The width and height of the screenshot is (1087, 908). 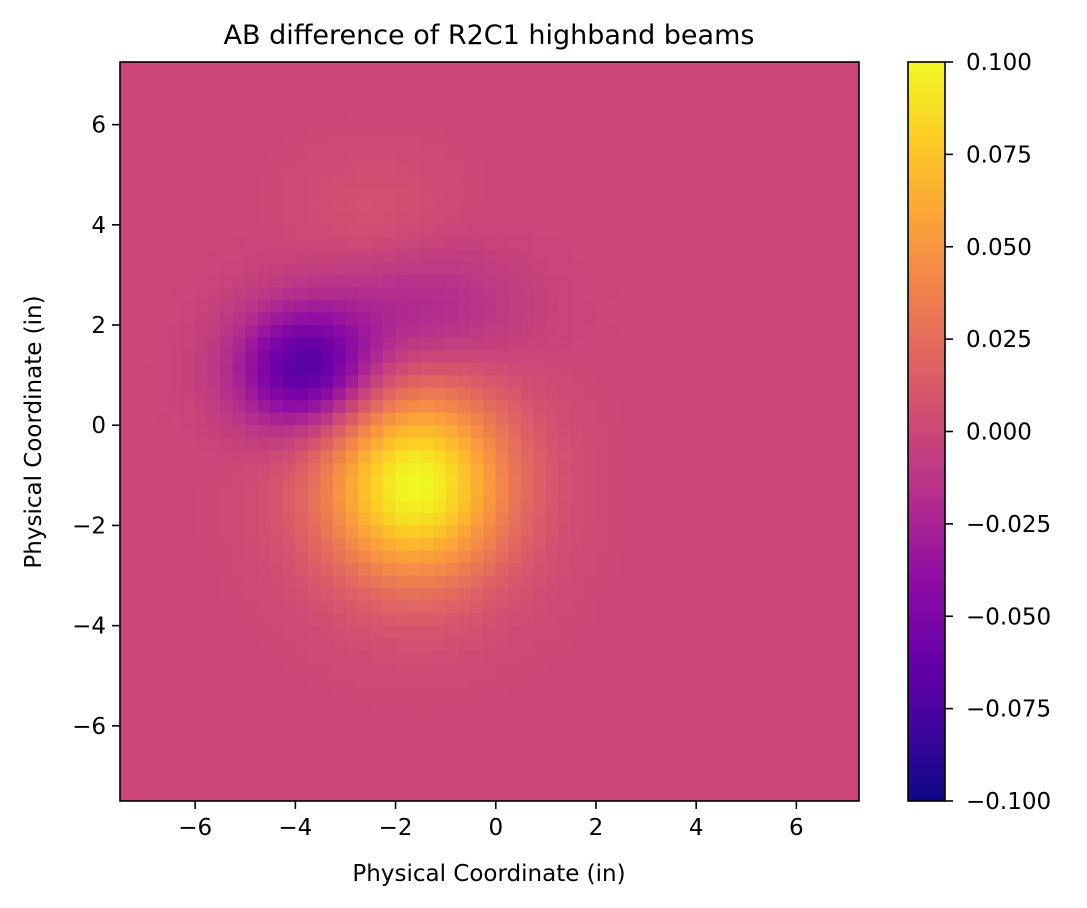 What do you see at coordinates (796, 828) in the screenshot?
I see `x-tick-label: 6` at bounding box center [796, 828].